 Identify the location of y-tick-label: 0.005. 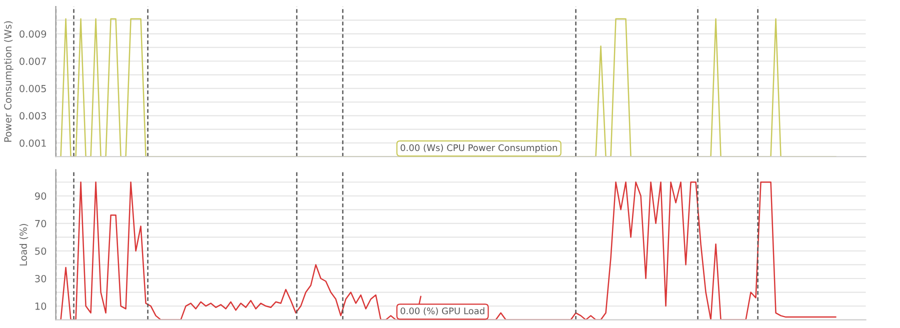
(33, 88).